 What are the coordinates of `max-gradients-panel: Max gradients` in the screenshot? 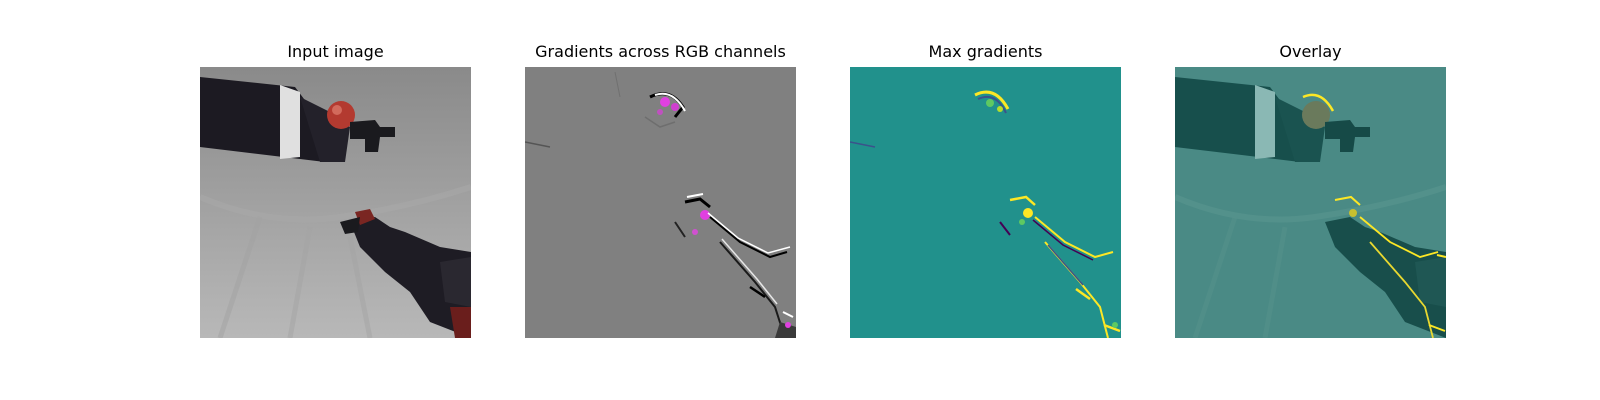 It's located at (985, 190).